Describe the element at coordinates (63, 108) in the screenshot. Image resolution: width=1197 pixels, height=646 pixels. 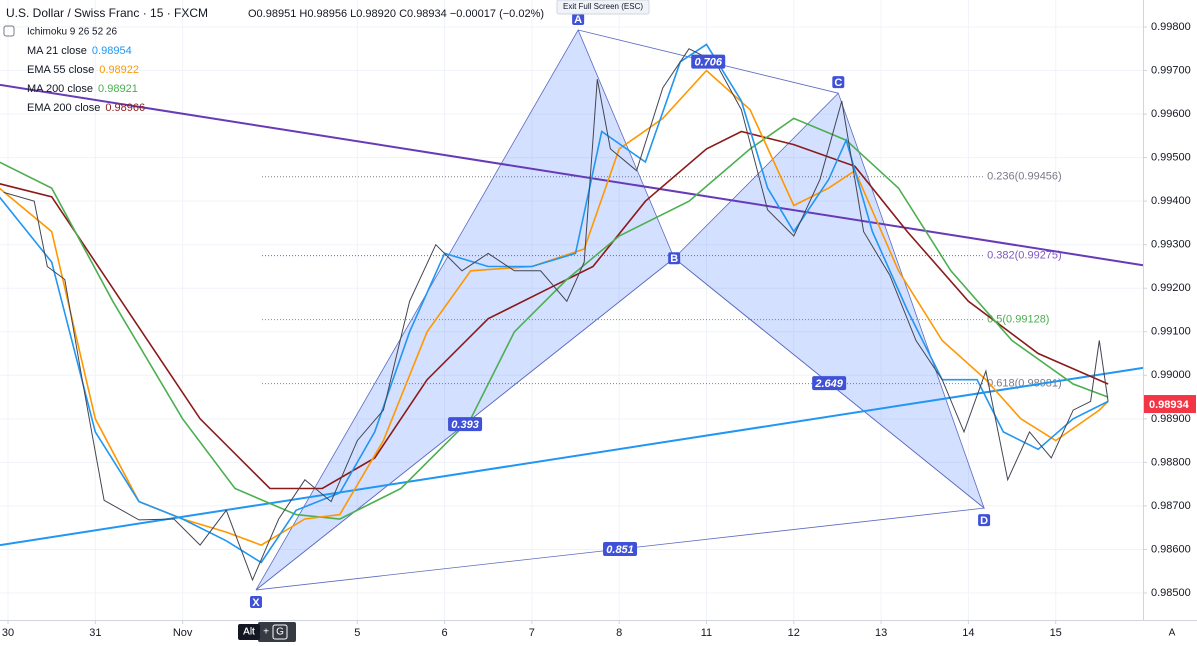
I see `legend-name: EMA 200 close` at that location.